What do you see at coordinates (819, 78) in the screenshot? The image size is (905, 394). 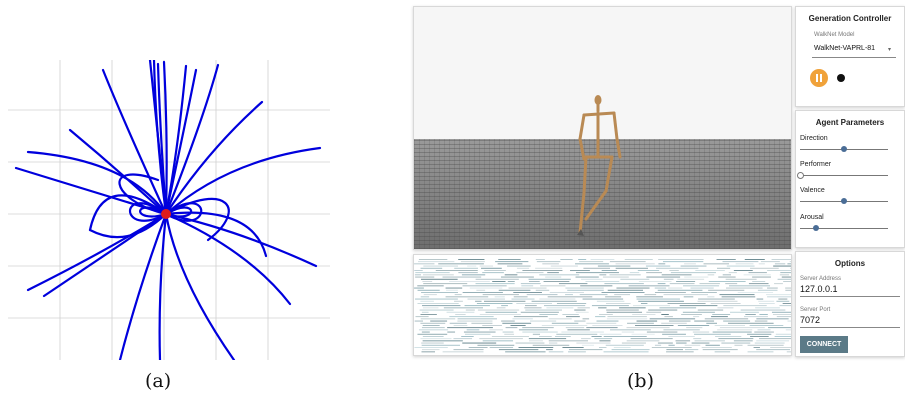 I see `pause-button` at bounding box center [819, 78].